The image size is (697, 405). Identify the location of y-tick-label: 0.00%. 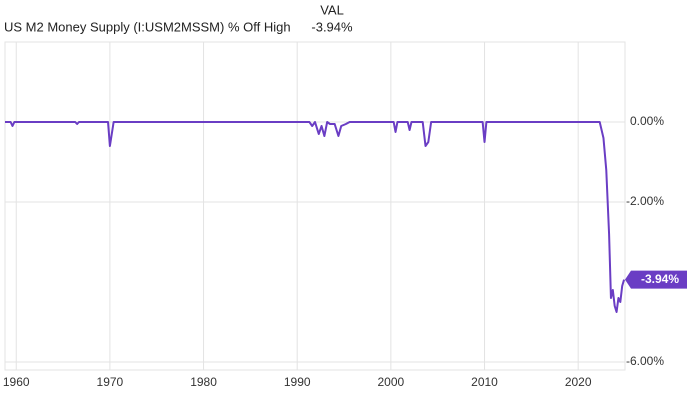
(647, 121).